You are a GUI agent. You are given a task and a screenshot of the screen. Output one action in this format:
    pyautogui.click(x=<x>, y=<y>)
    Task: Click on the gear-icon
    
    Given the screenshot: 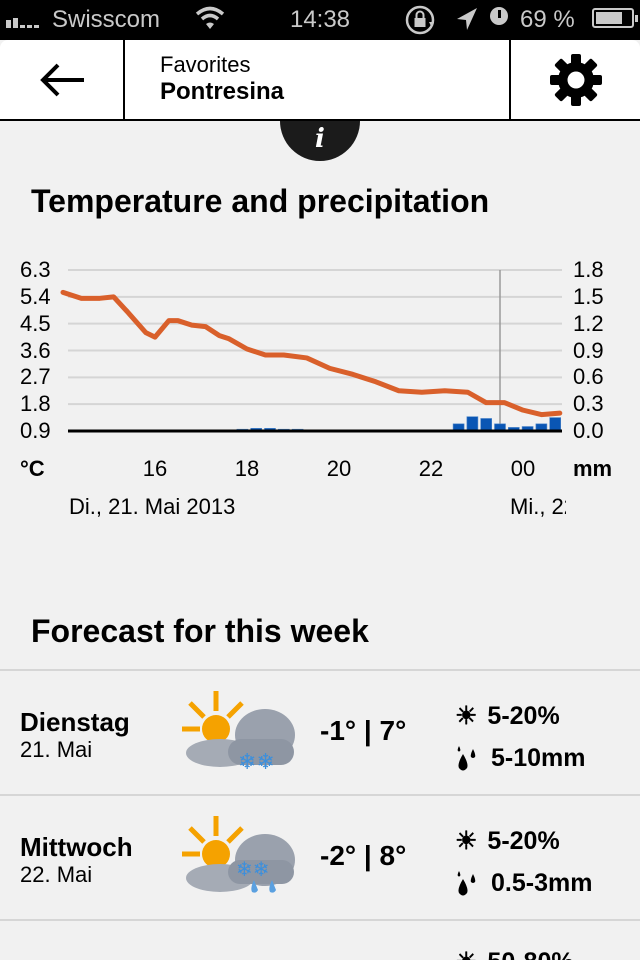 What is the action you would take?
    pyautogui.click(x=575, y=79)
    